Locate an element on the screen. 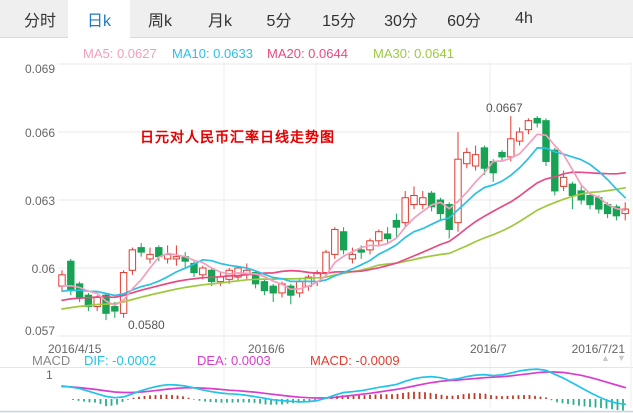  x-axis-label: 2016/4/15 is located at coordinates (75, 349).